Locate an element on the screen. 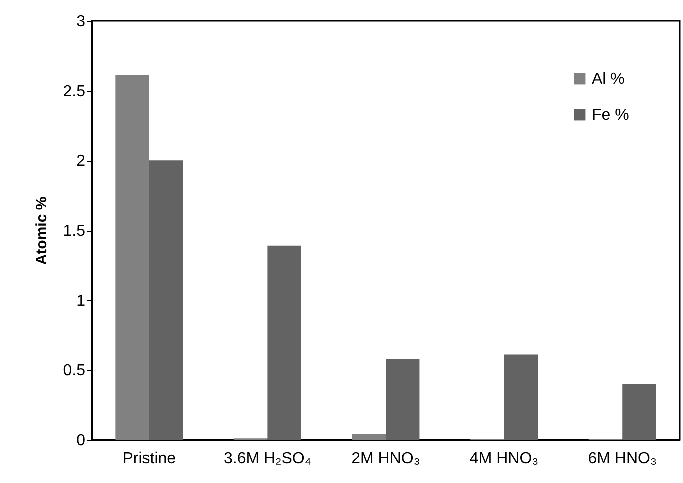 The image size is (683, 483). legend-label: Fe % is located at coordinates (611, 115).